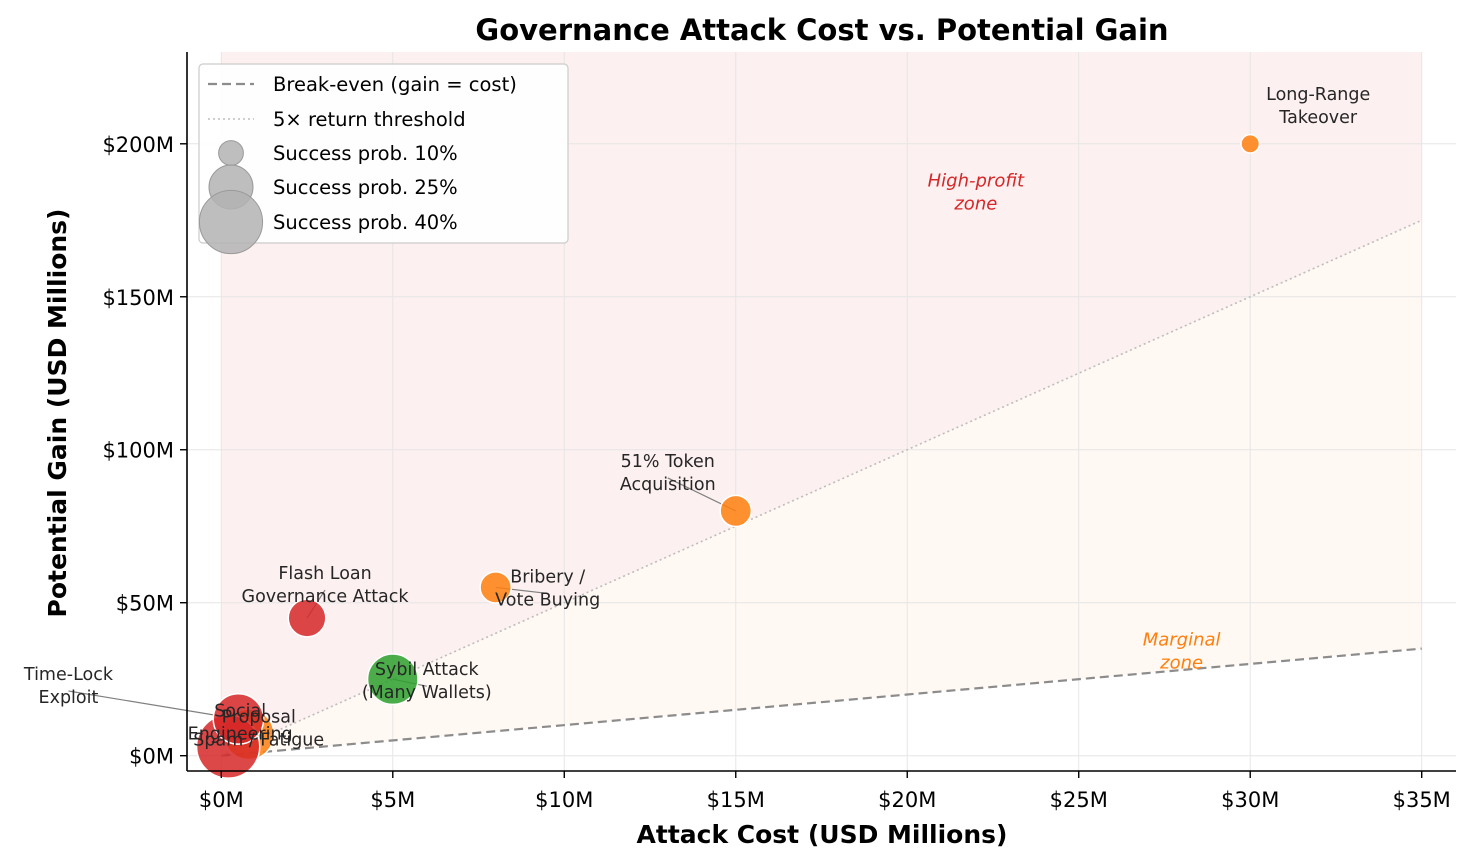 This screenshot has height=864, width=1474. Describe the element at coordinates (496, 587) in the screenshot. I see `bribery-vote-buying-point` at that location.